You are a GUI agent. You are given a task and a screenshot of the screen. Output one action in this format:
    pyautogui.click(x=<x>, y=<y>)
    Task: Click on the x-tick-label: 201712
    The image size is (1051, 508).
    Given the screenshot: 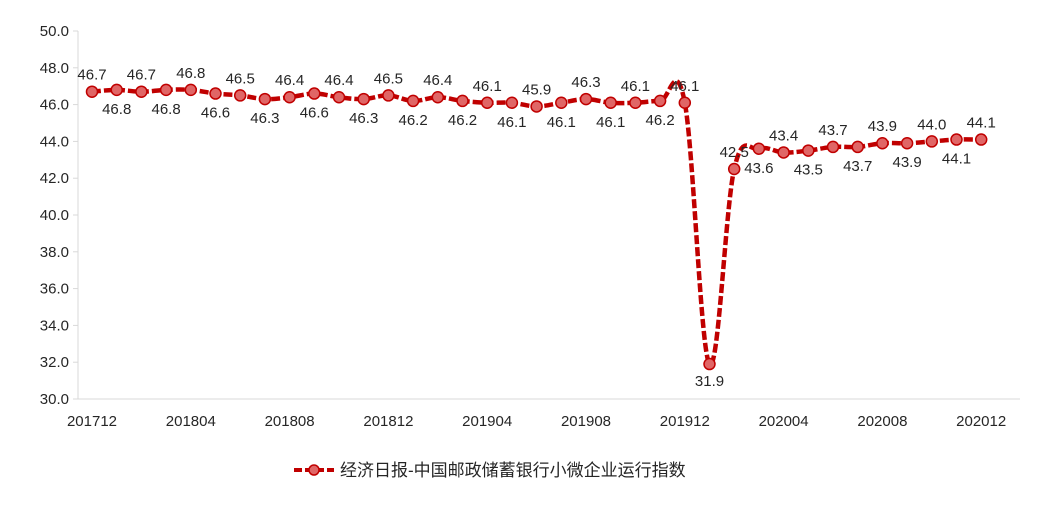 What is the action you would take?
    pyautogui.click(x=92, y=421)
    